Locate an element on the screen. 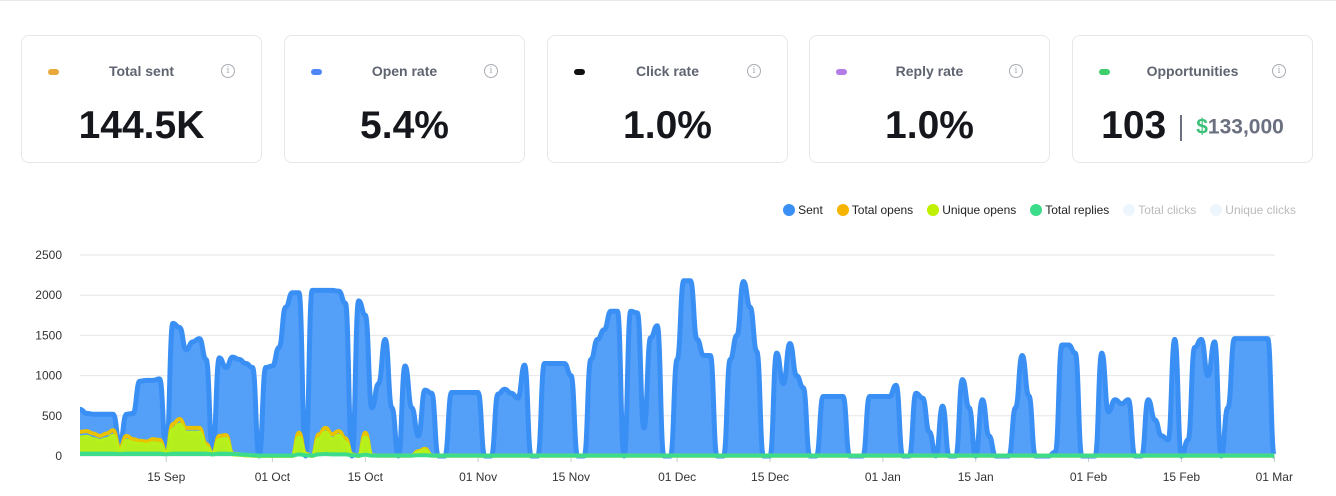 The image size is (1336, 496). legend-item-unique-opens: Unique opens is located at coordinates (971, 210).